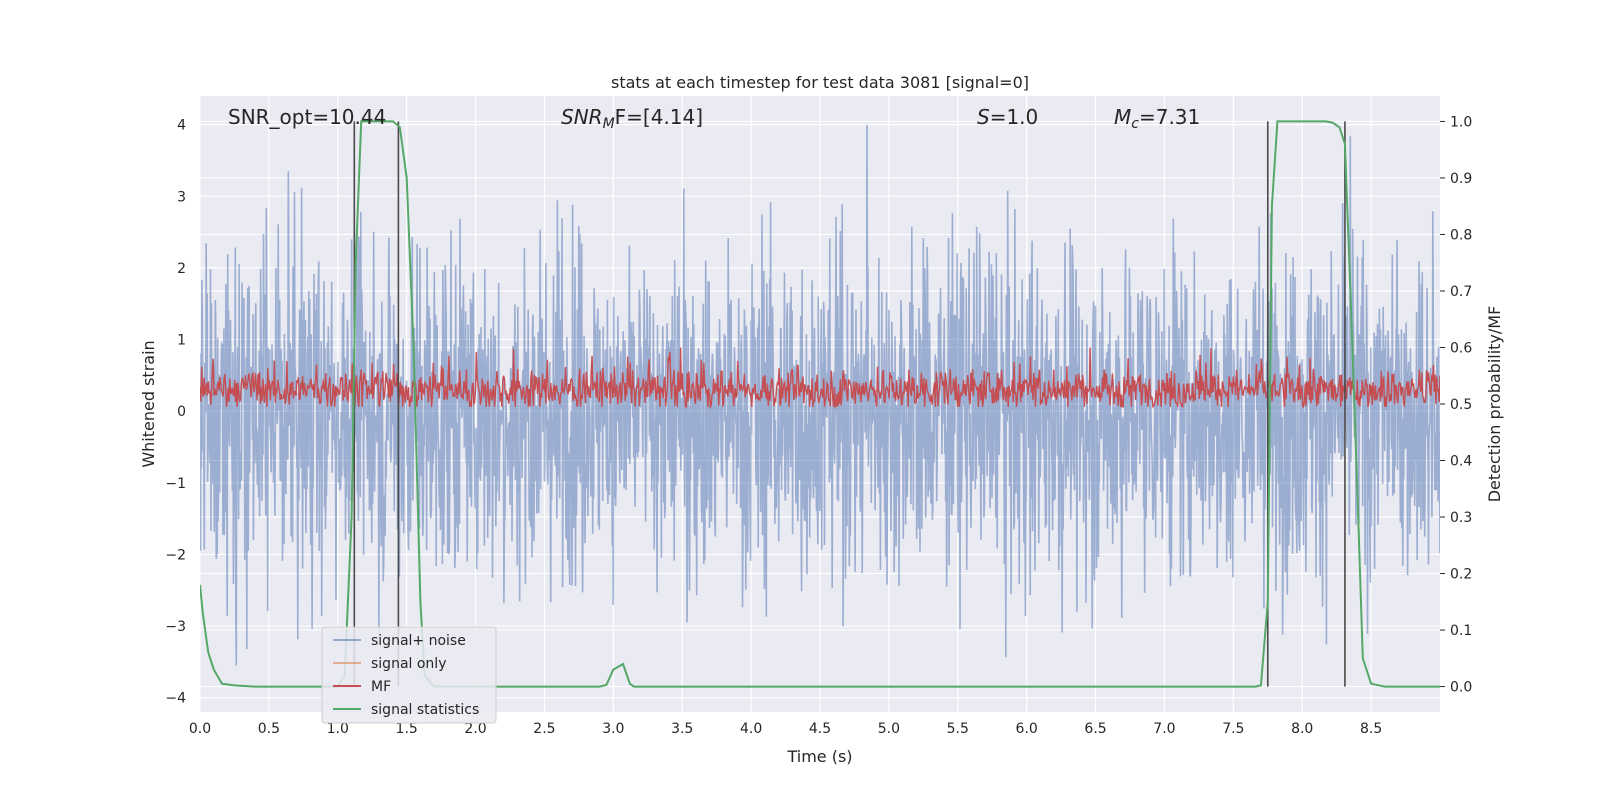 The width and height of the screenshot is (1600, 800). I want to click on x-tick-label: 6.0, so click(1027, 729).